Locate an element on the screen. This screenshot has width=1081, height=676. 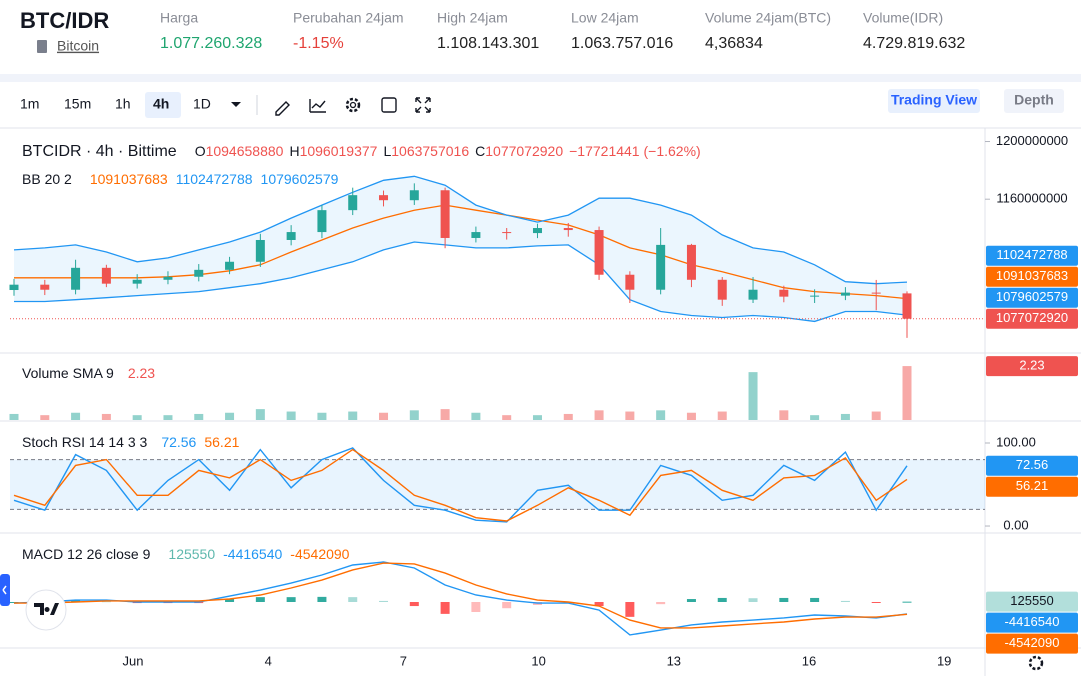
x-tick-label: Jun is located at coordinates (133, 660).